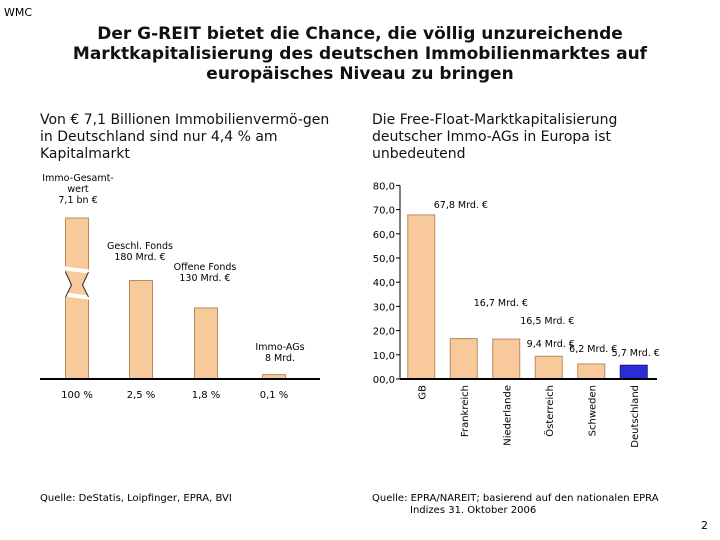 The width and height of the screenshot is (720, 540). I want to click on title-line-3: europäisches Niveau zu bringen, so click(360, 74).